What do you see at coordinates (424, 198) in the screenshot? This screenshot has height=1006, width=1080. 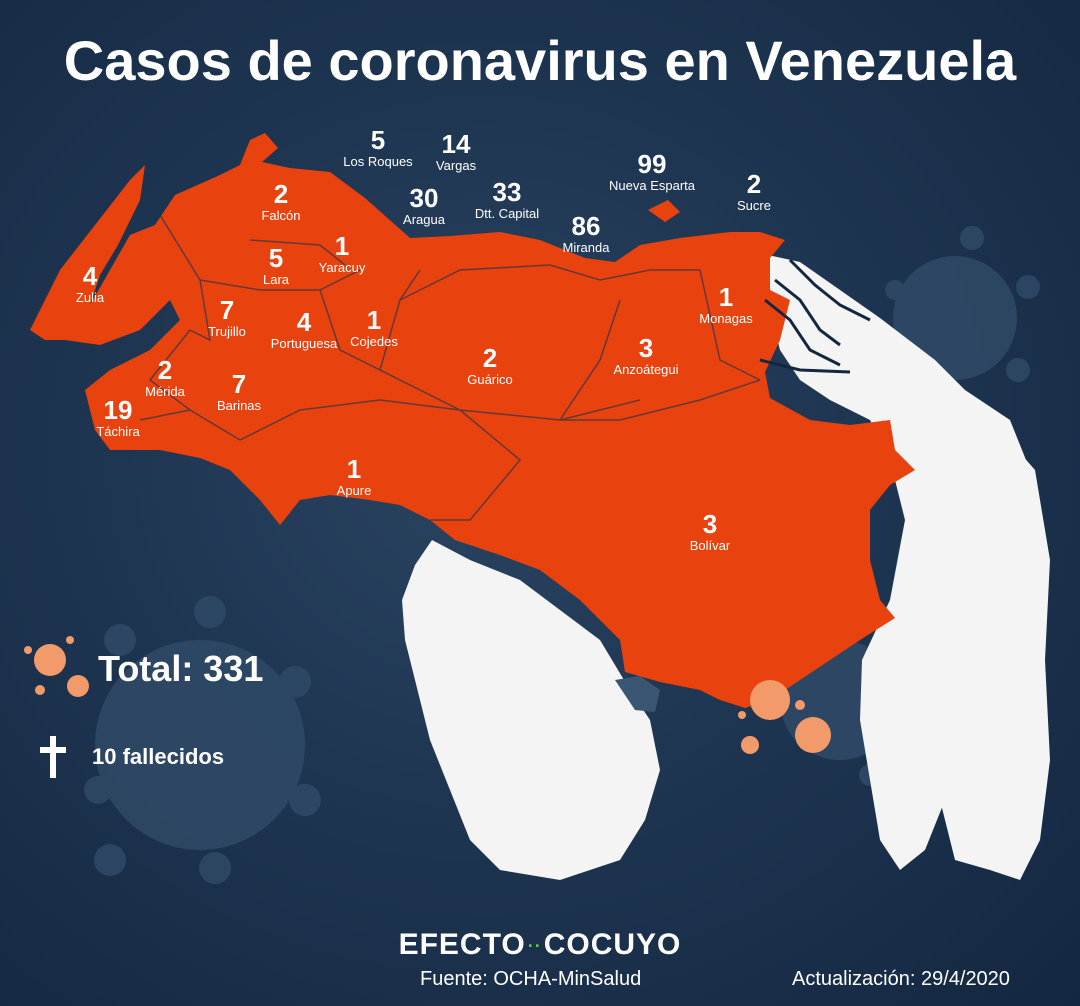 I see `state-count: 30` at bounding box center [424, 198].